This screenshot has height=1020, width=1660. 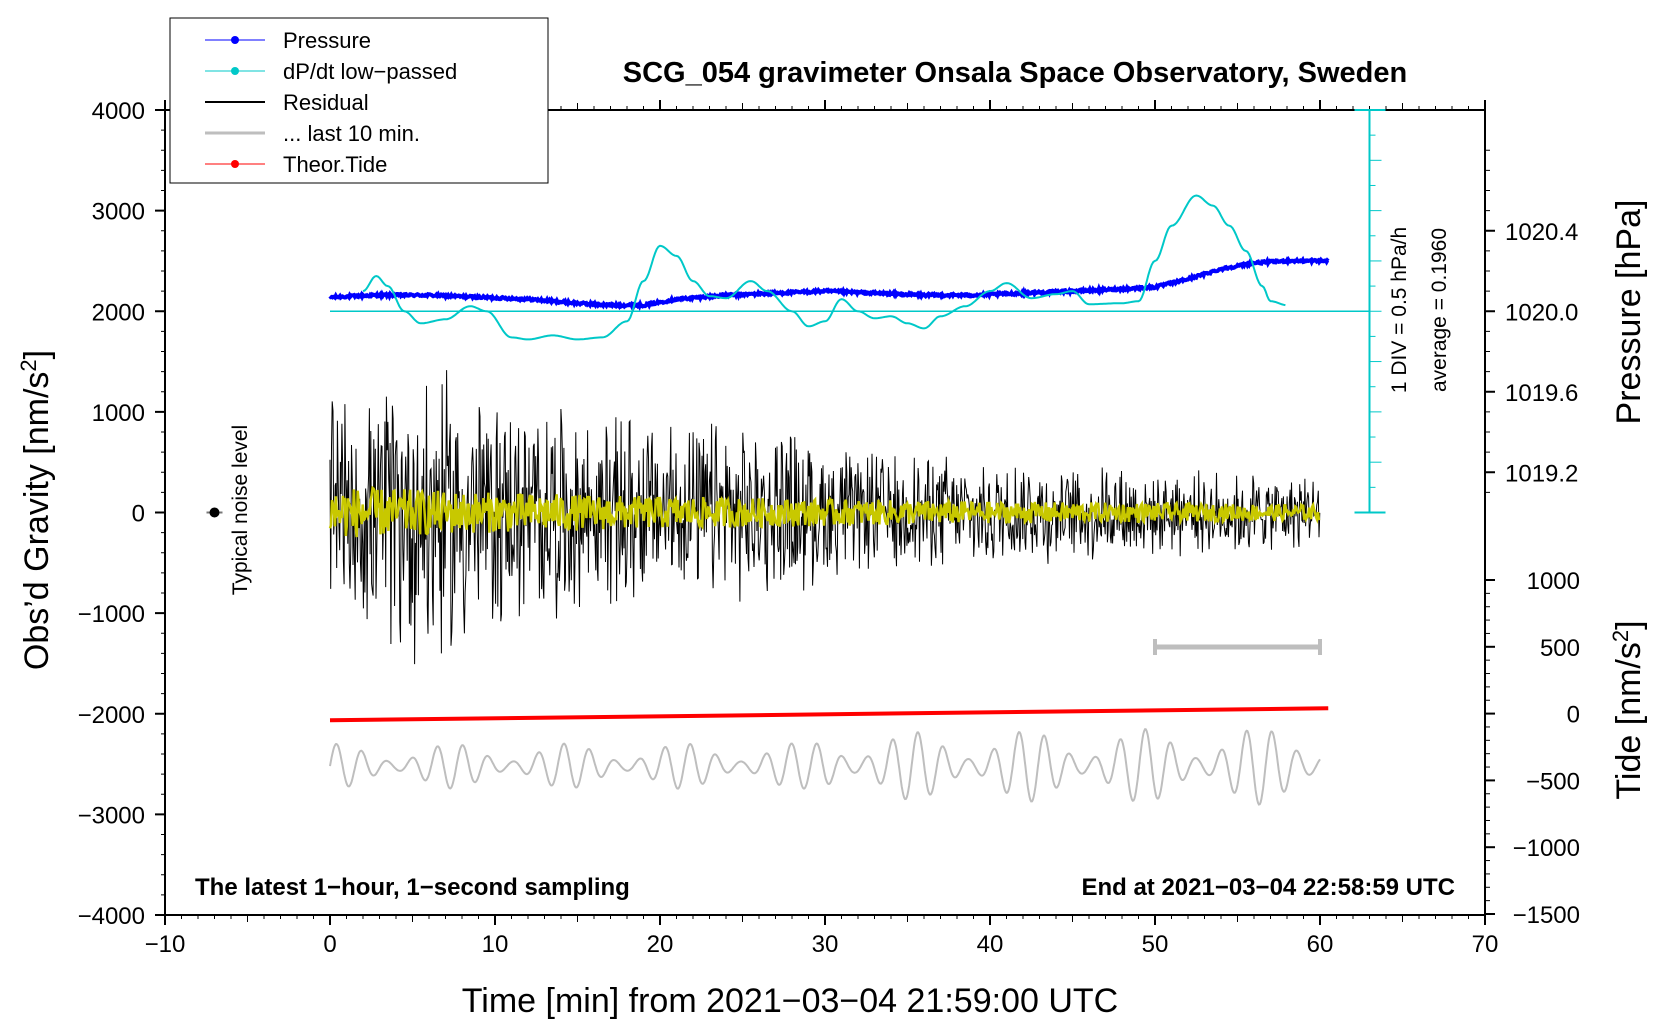 I want to click on tide-tick-label: −1000, so click(x=1546, y=848).